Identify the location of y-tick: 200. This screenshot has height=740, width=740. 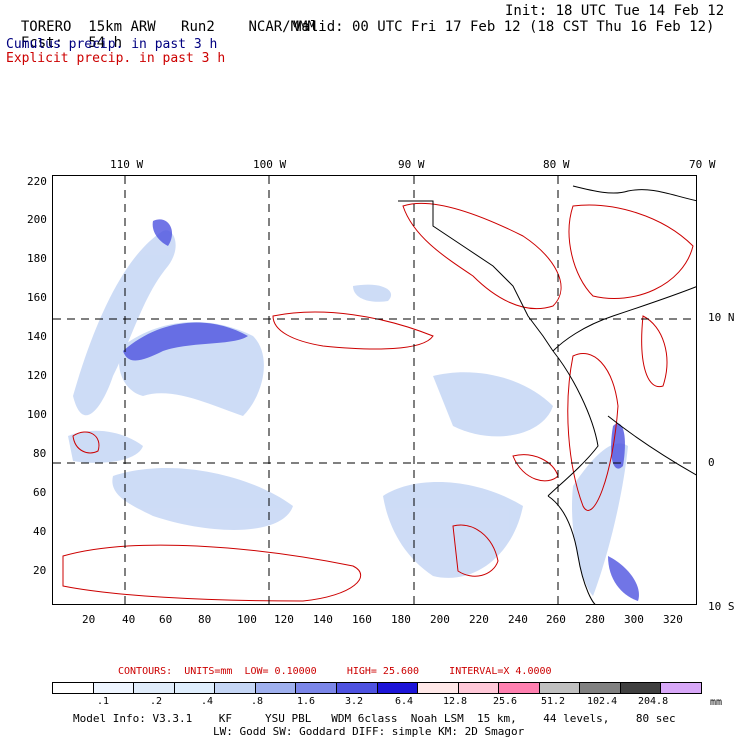
(37, 219).